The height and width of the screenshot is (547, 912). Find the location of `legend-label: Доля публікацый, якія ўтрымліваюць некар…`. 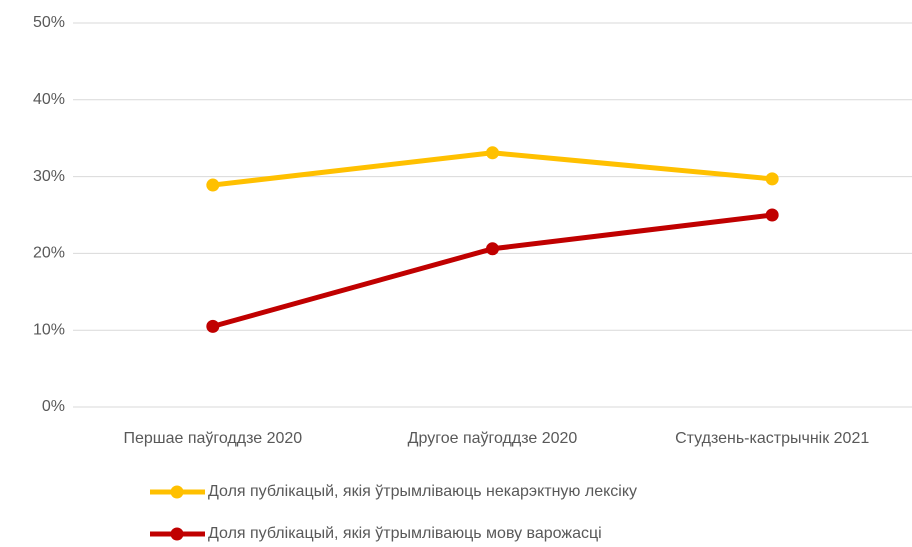

legend-label: Доля публікацый, якія ўтрымліваюць некар… is located at coordinates (422, 491).